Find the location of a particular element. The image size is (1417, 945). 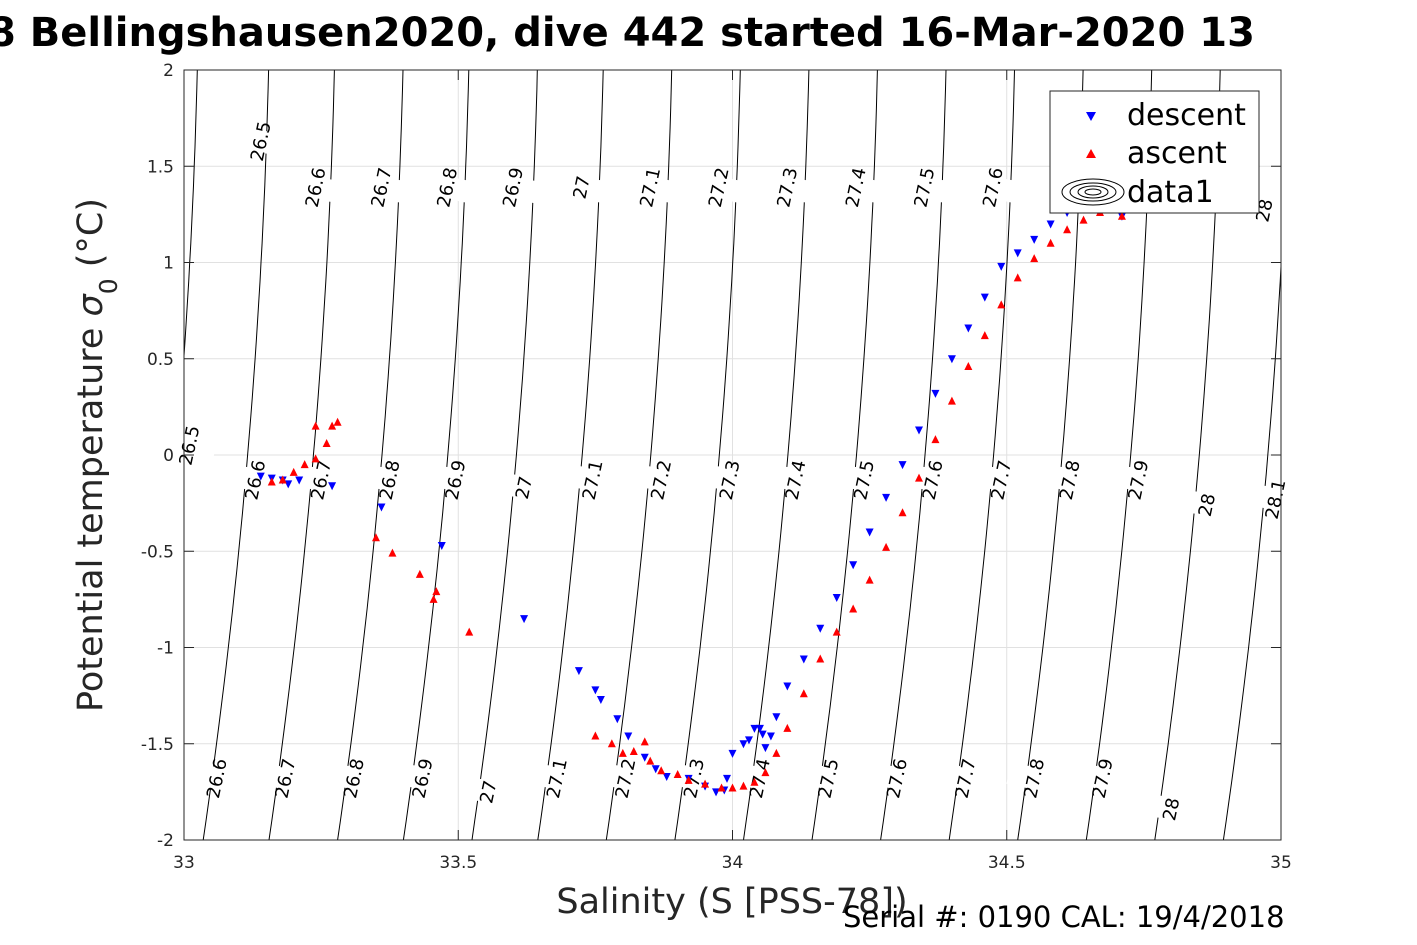

x-tick-label: 35 is located at coordinates (1281, 863).